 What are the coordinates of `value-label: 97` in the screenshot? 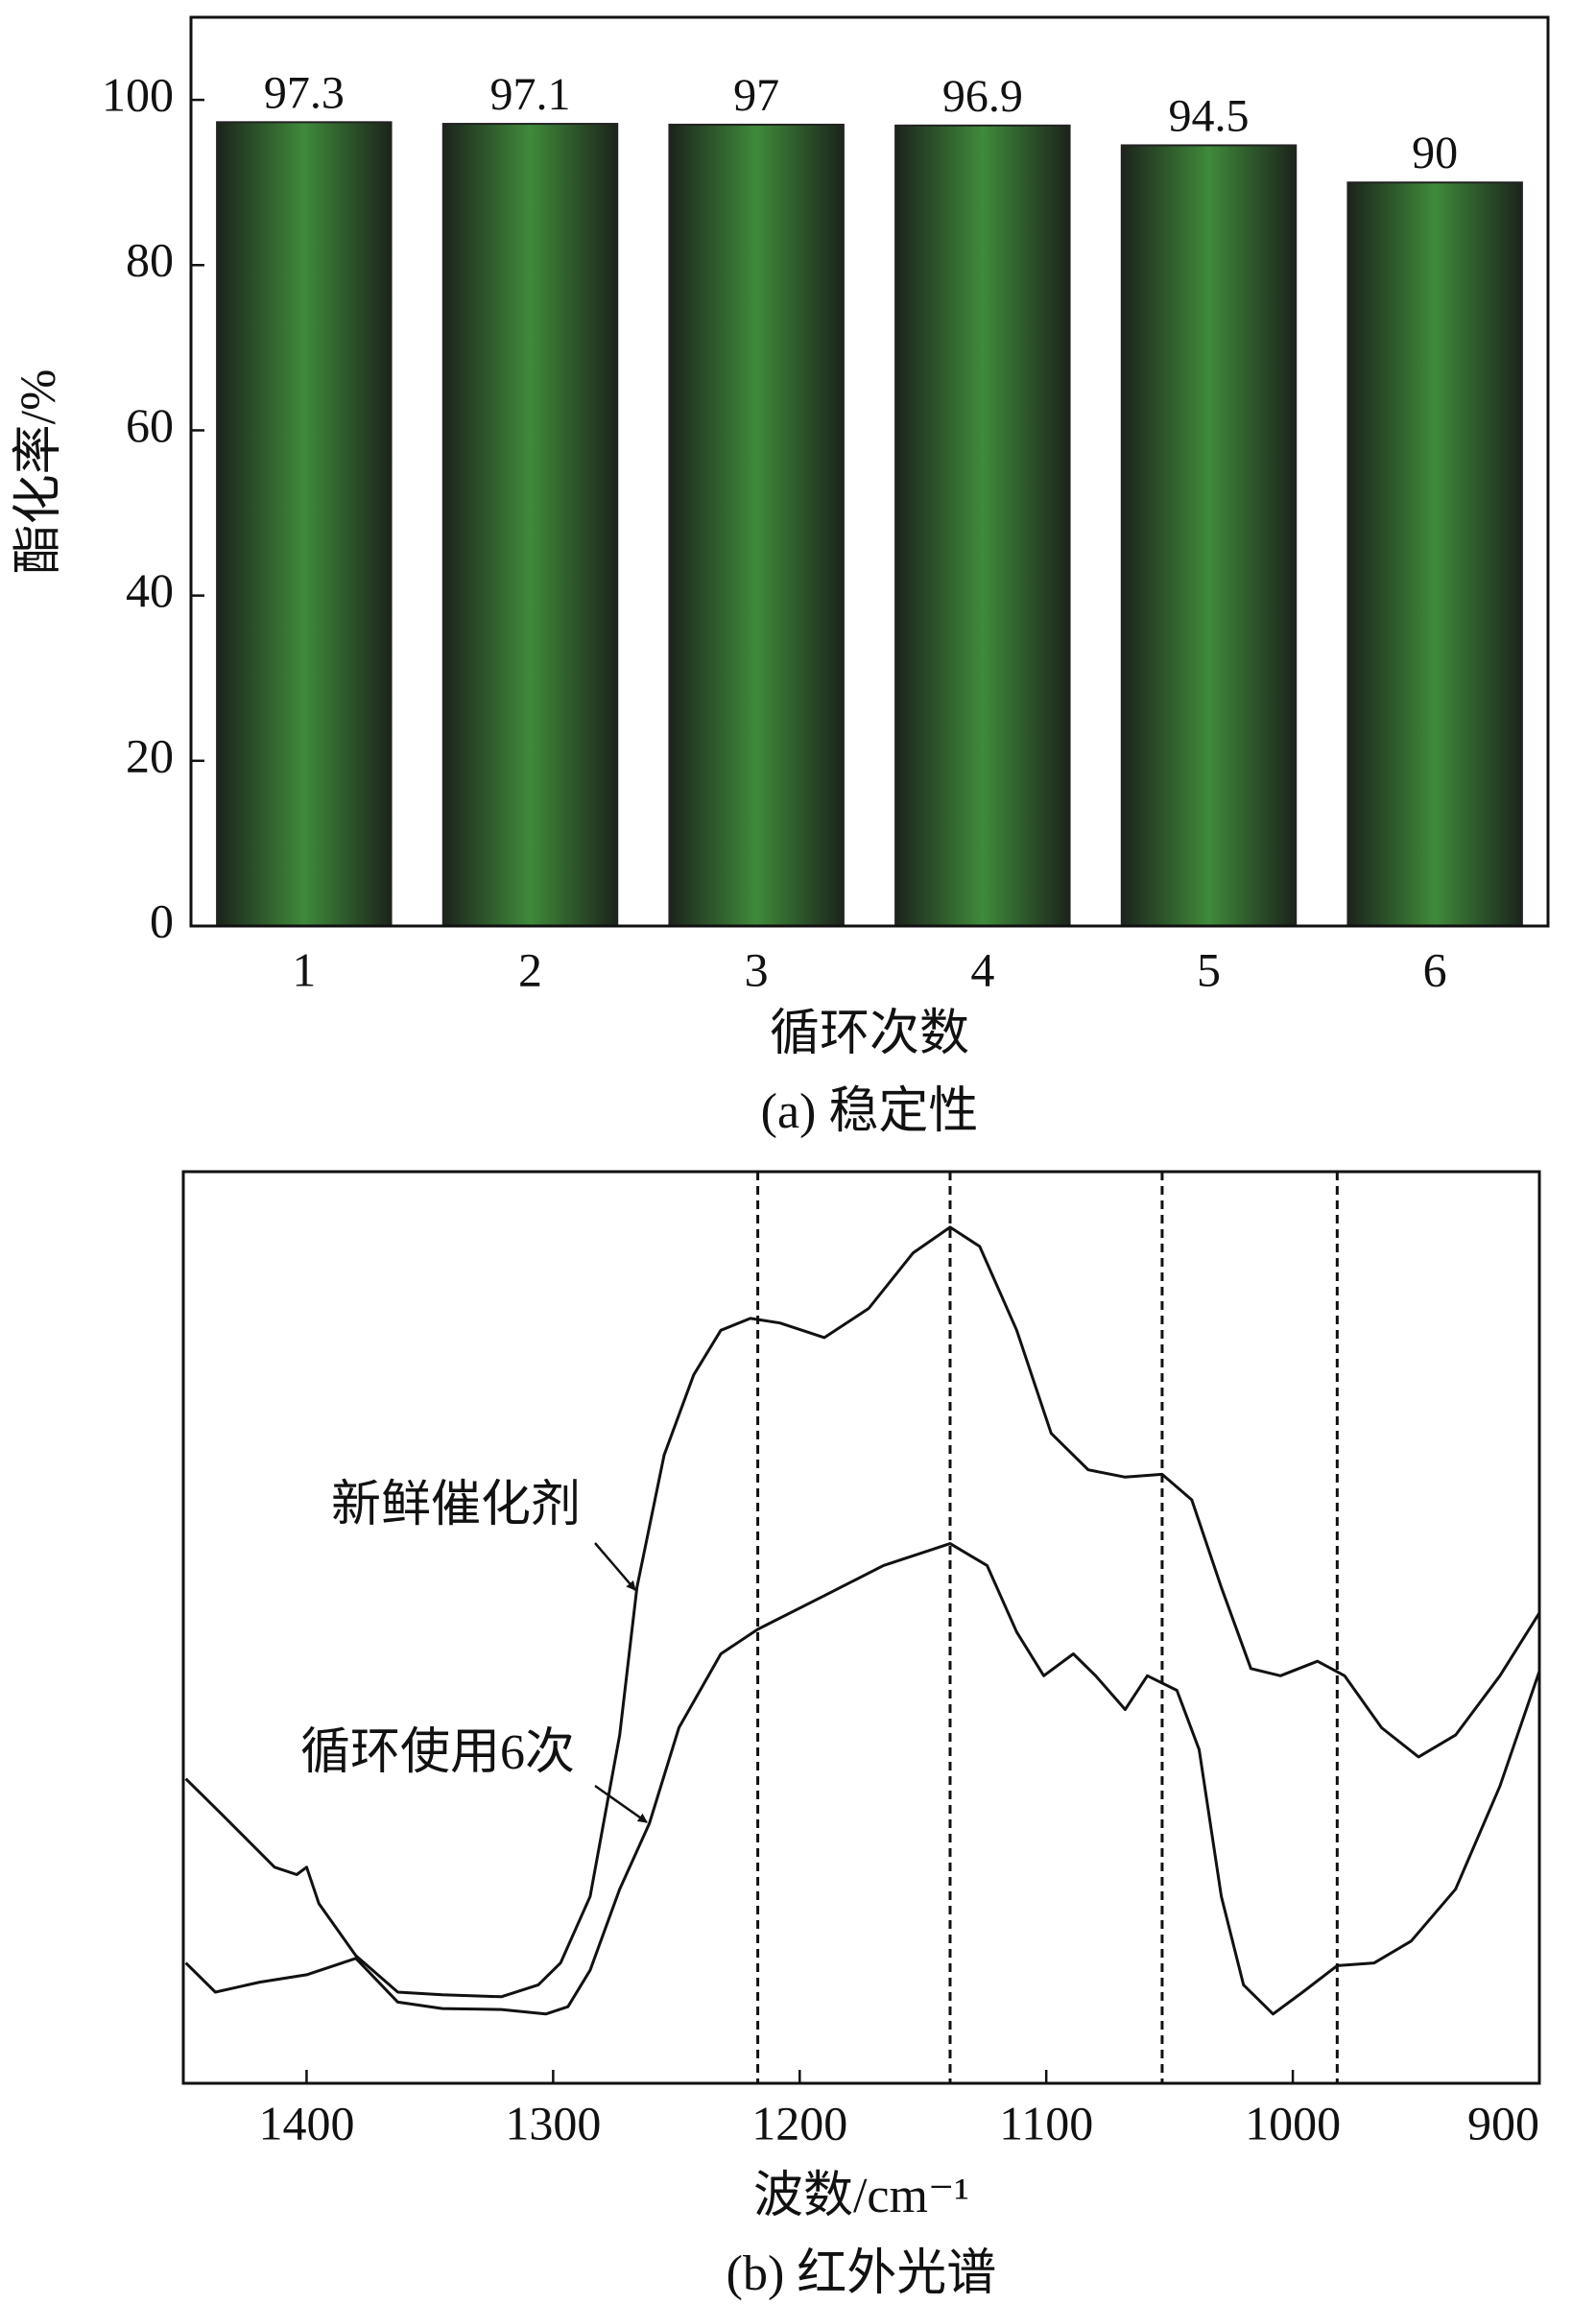 It's located at (756, 95).